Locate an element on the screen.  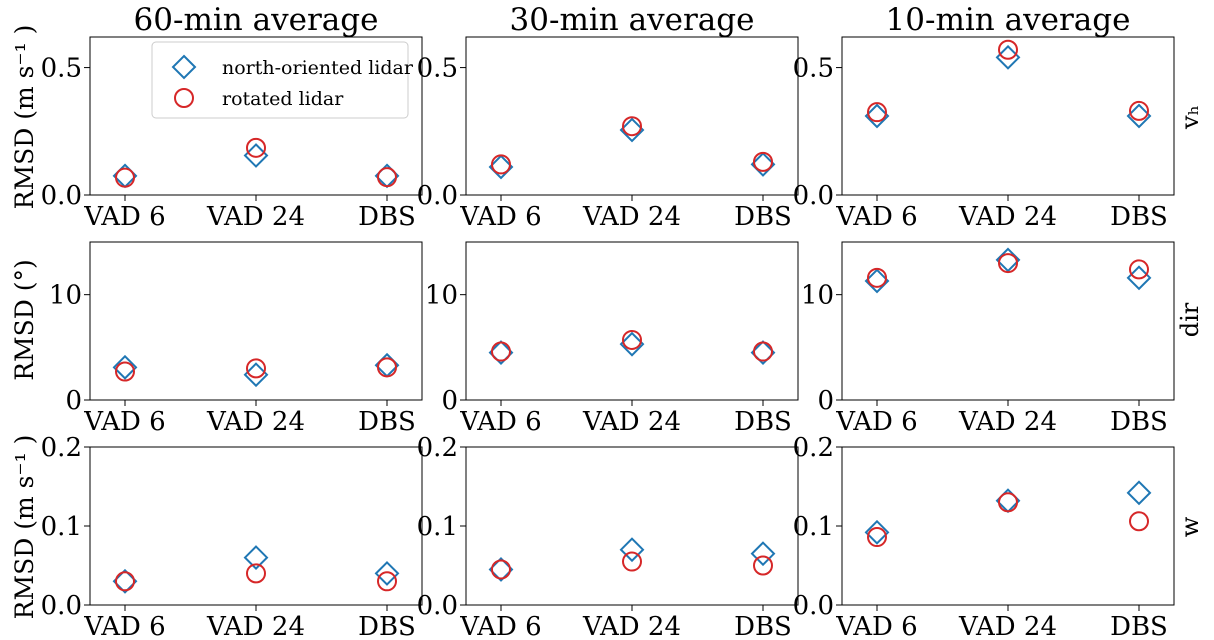
y-axis-label-dir: RMSD (°) is located at coordinates (24, 320).